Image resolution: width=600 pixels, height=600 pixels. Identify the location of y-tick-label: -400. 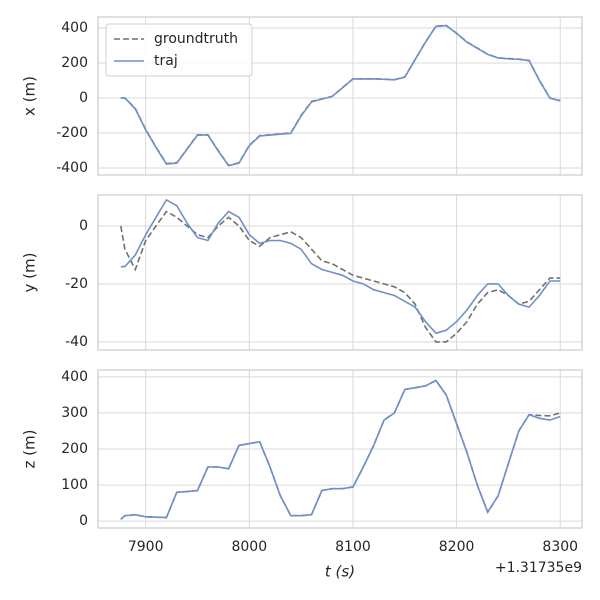
(72, 168).